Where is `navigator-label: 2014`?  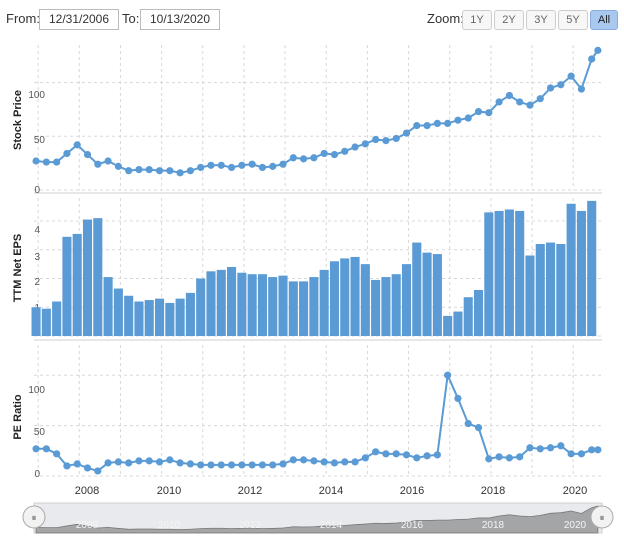
navigator-label: 2014 is located at coordinates (331, 525).